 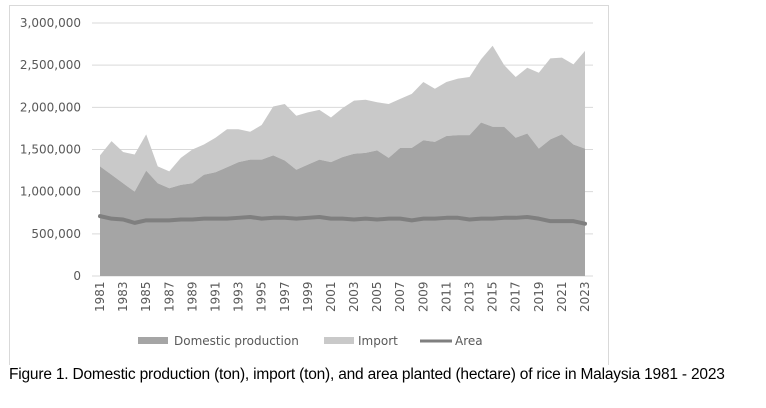 I want to click on x-tick-label: 1981, so click(x=100, y=296).